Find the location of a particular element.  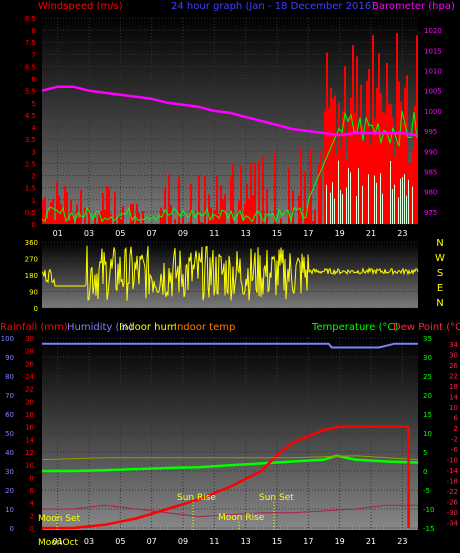

series-line-indoor-hum is located at coordinates (230, 458).